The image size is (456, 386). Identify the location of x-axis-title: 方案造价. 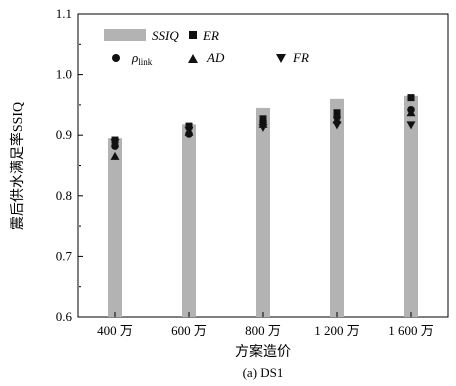
(263, 351).